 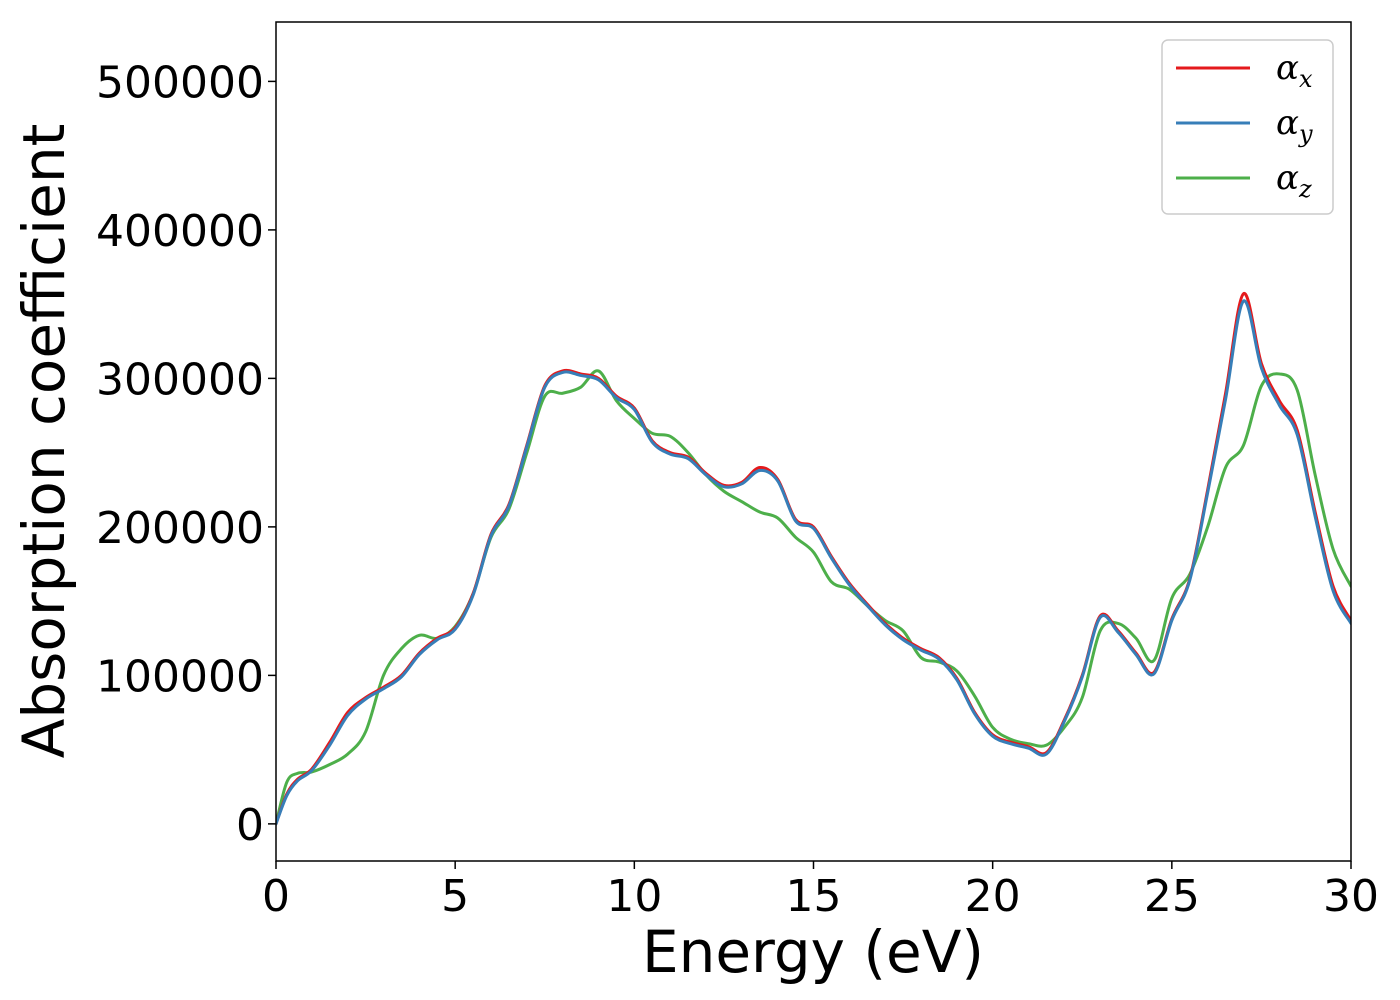 I want to click on legend-box, so click(x=1247, y=127).